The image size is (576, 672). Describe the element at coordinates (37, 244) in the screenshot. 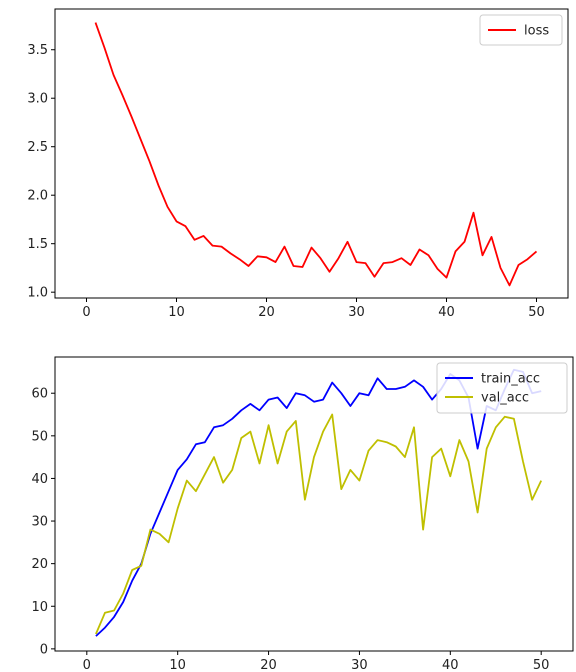

I see `y-tick-label: 1.5` at that location.